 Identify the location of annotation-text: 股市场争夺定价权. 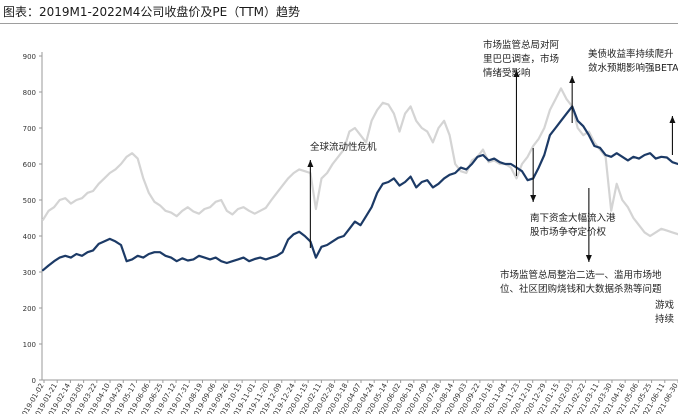
(568, 232).